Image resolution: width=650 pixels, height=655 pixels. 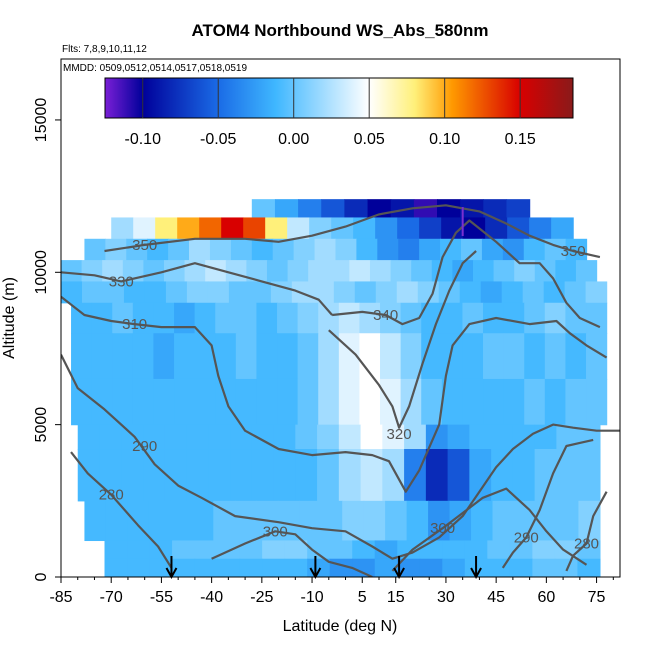 I want to click on contour-label: 350, so click(x=573, y=251).